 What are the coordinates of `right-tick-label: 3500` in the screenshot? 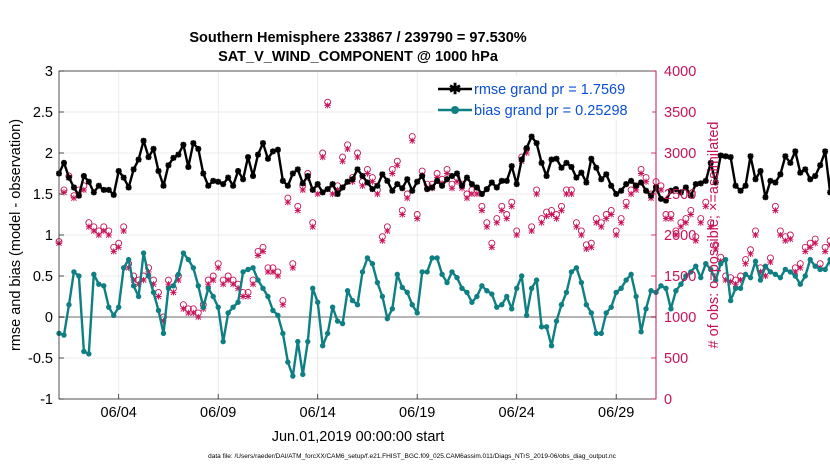 It's located at (680, 113).